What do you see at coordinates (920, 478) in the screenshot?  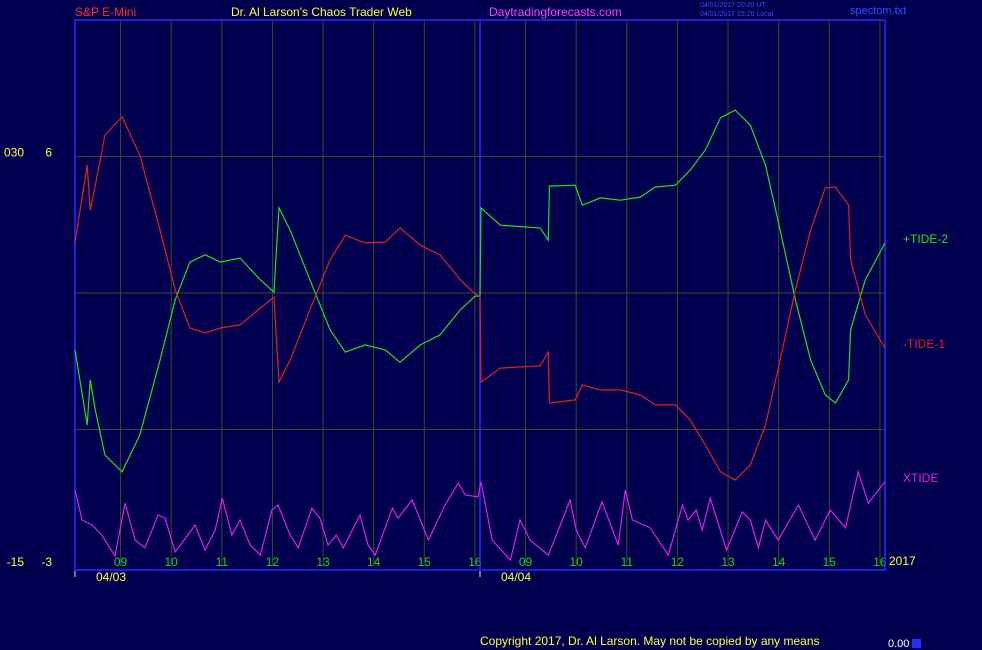 I see `series-label: XTIDE` at bounding box center [920, 478].